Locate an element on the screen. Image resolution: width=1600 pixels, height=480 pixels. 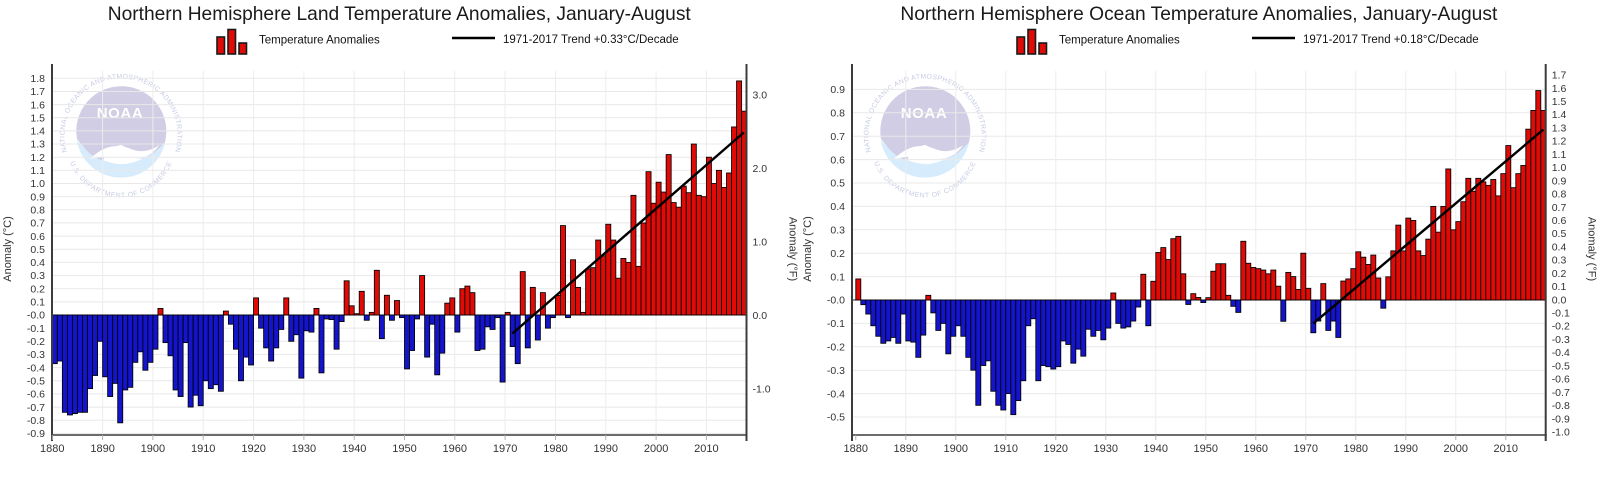
svg-text: 1971-2017 Trend +0.18°C/Decade is located at coordinates (1391, 40).